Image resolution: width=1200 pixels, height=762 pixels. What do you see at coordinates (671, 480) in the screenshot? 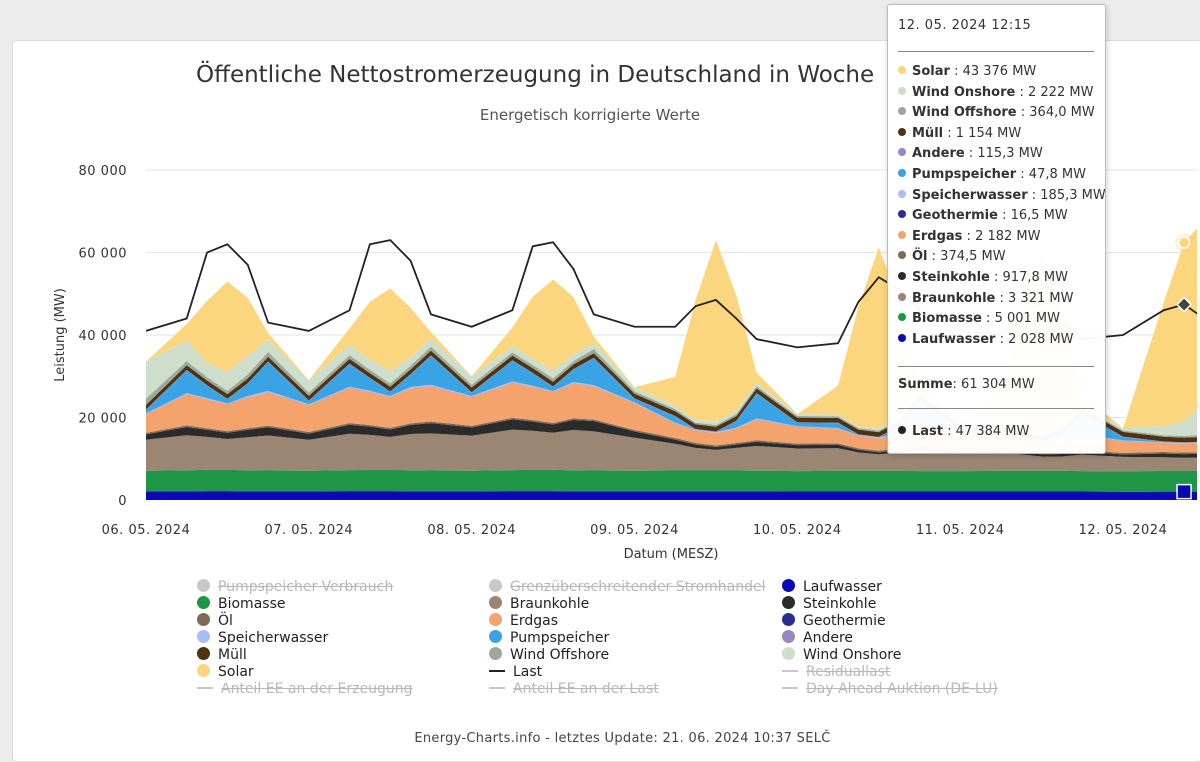
I see `area-biomasse` at bounding box center [671, 480].